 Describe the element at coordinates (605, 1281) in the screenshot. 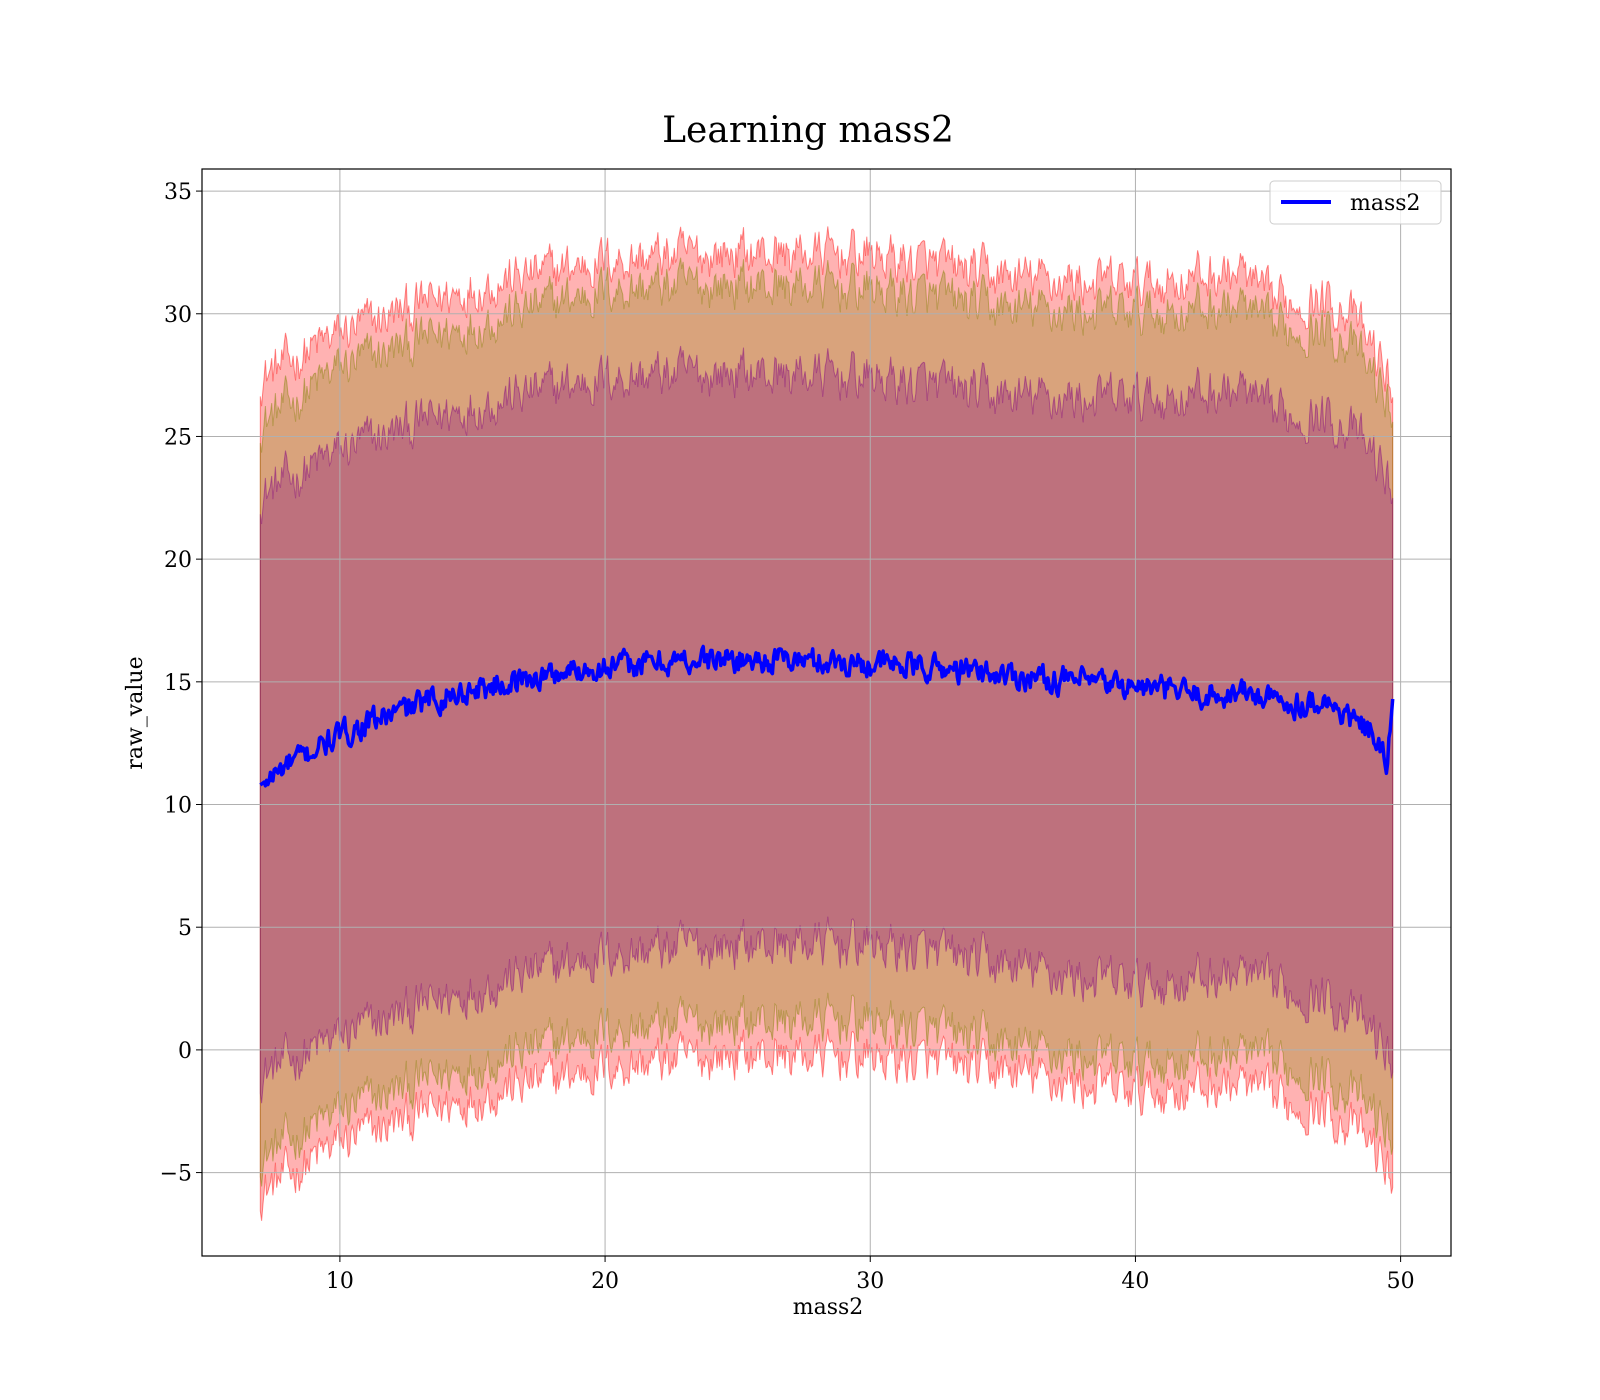

I see `x-tick-label: 20` at that location.